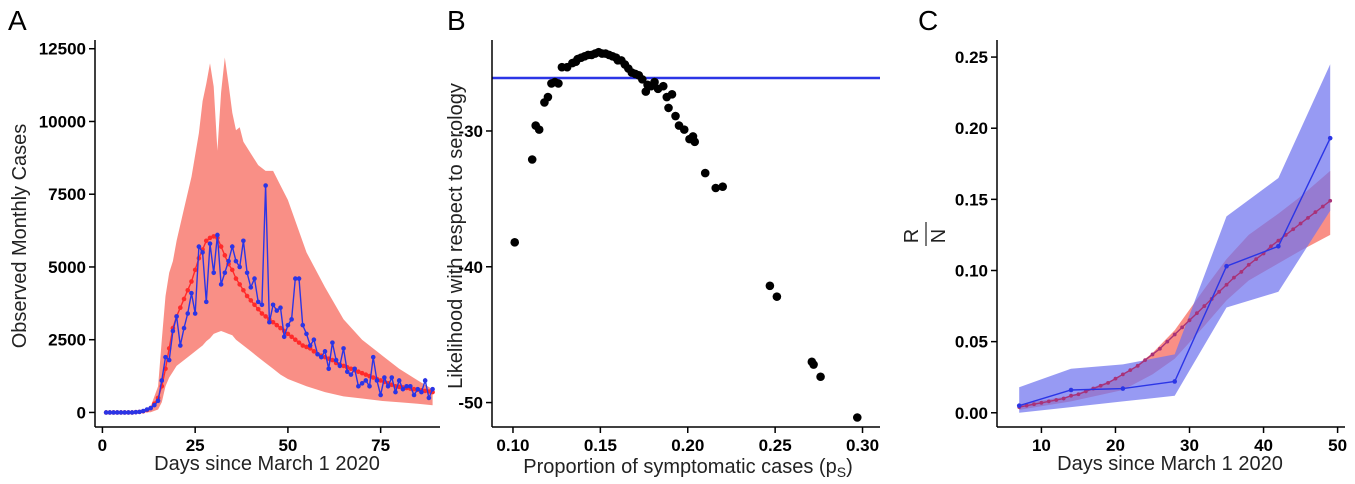  I want to click on panel-c-y-tick-label: 0.25, so click(971, 57).